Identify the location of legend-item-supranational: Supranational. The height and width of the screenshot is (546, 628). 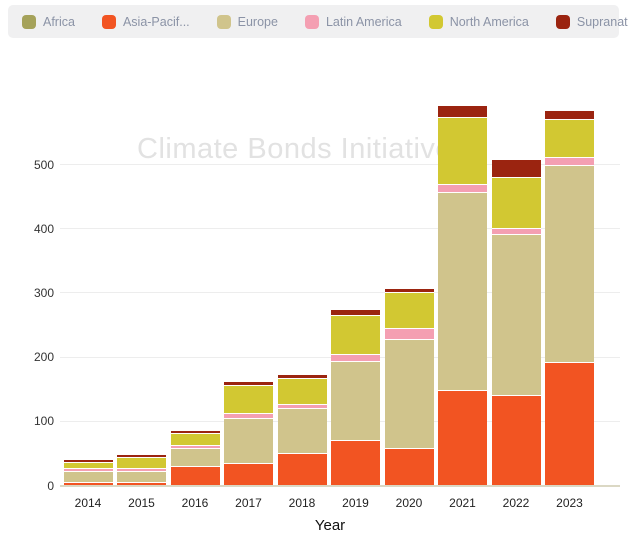
(591, 21).